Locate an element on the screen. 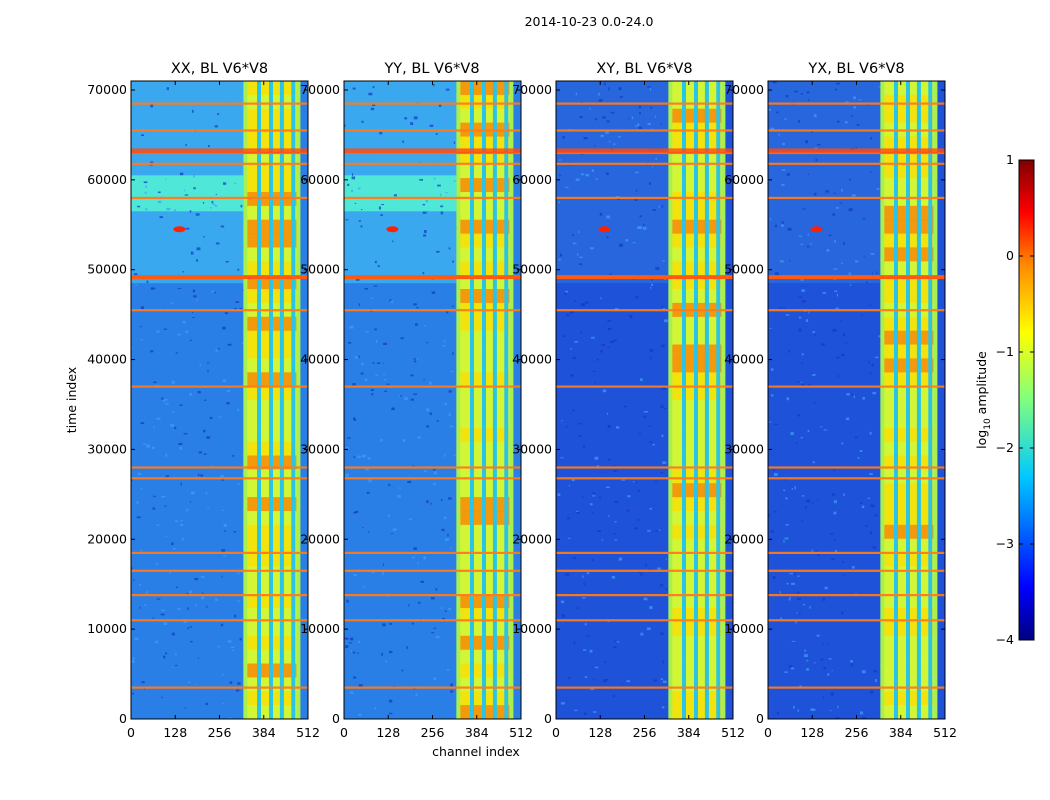  band-stripe is located at coordinates (494, 400).